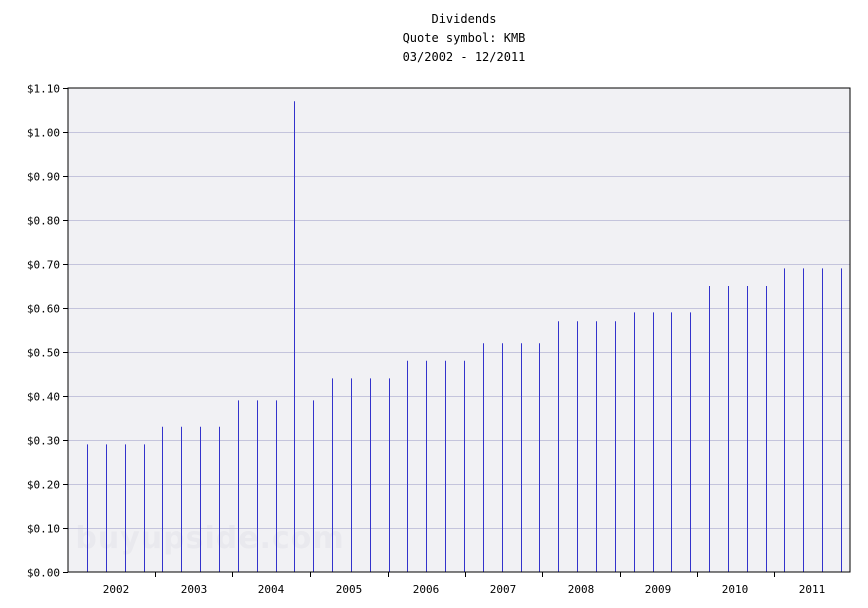  Describe the element at coordinates (349, 589) in the screenshot. I see `x-tick-label: 2005` at that location.